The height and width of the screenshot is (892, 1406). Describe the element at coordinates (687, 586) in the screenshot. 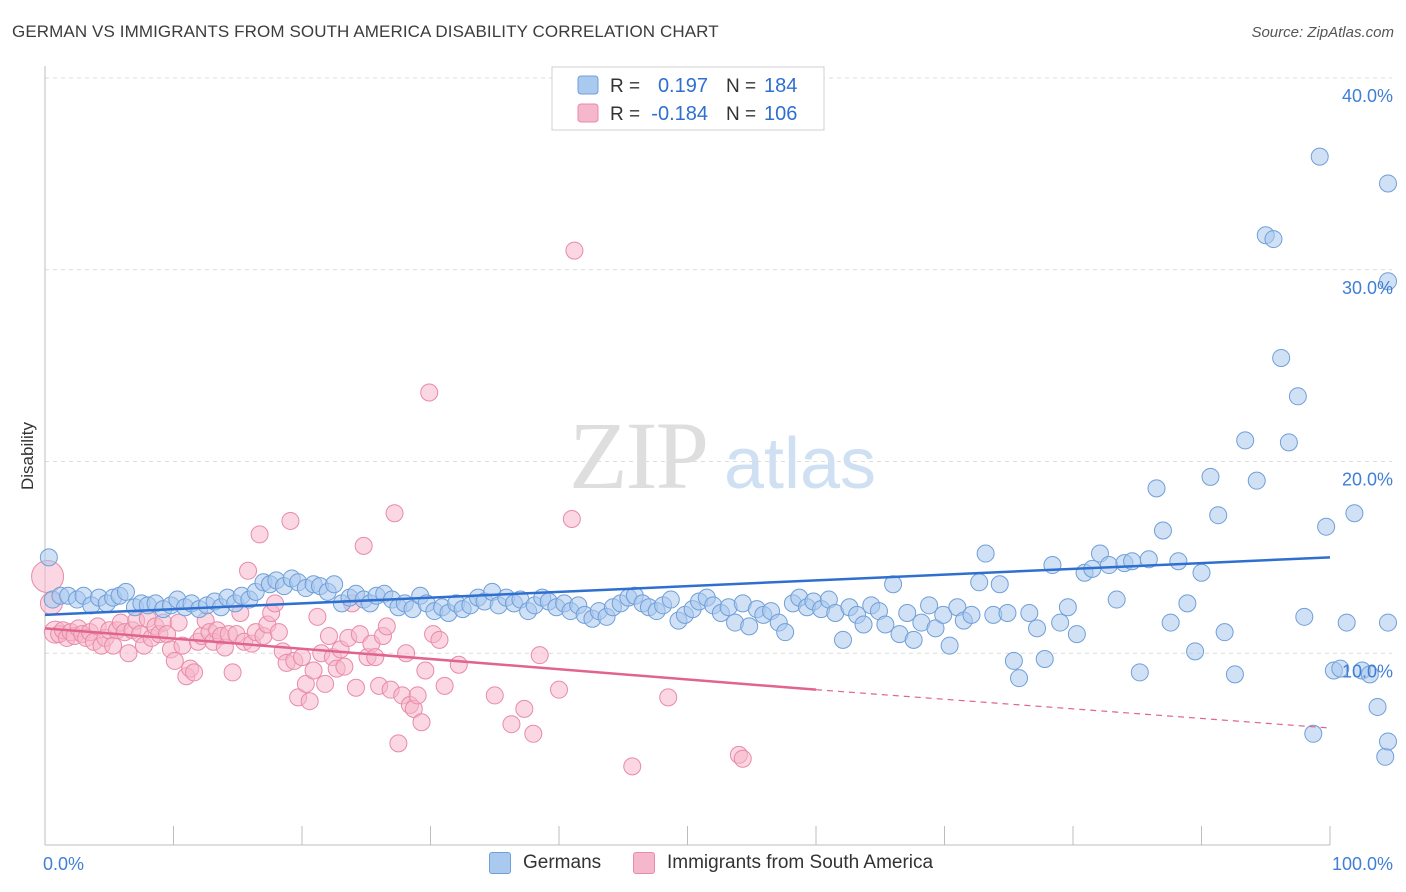

I see `trendline-germans` at that location.